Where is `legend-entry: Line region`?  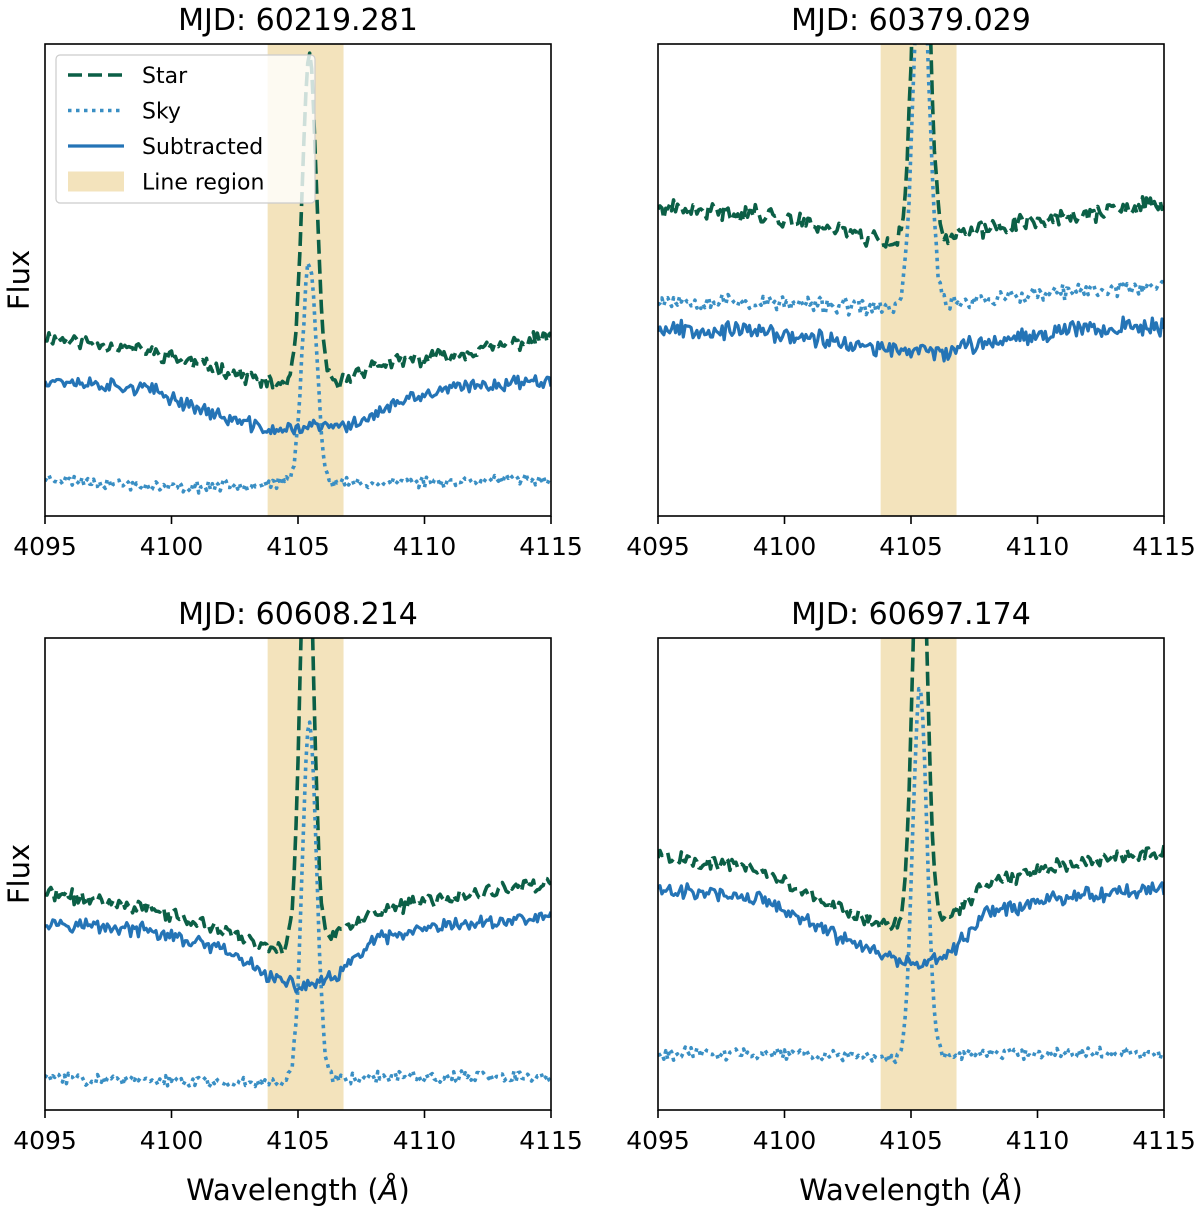
legend-entry: Line region is located at coordinates (166, 183).